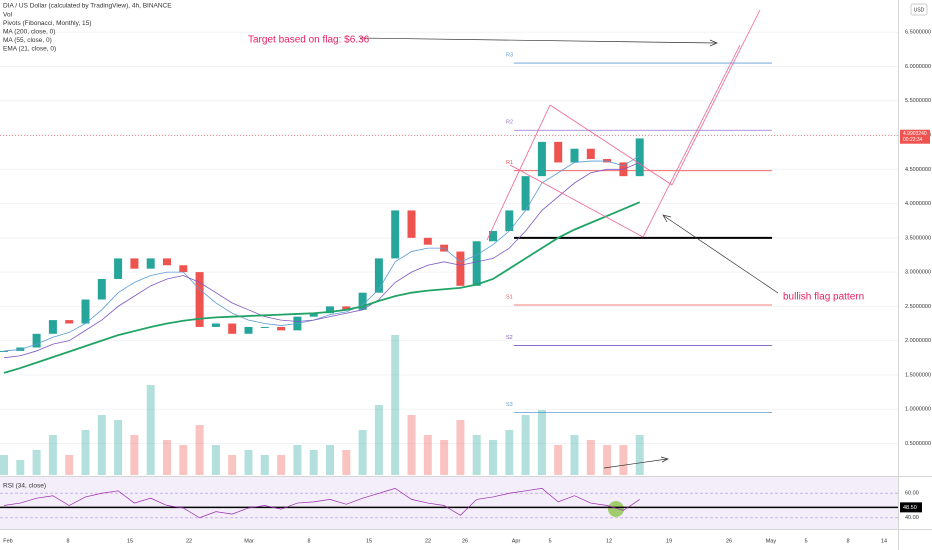  What do you see at coordinates (915, 134) in the screenshot?
I see `last-price: 4.9903240` at bounding box center [915, 134].